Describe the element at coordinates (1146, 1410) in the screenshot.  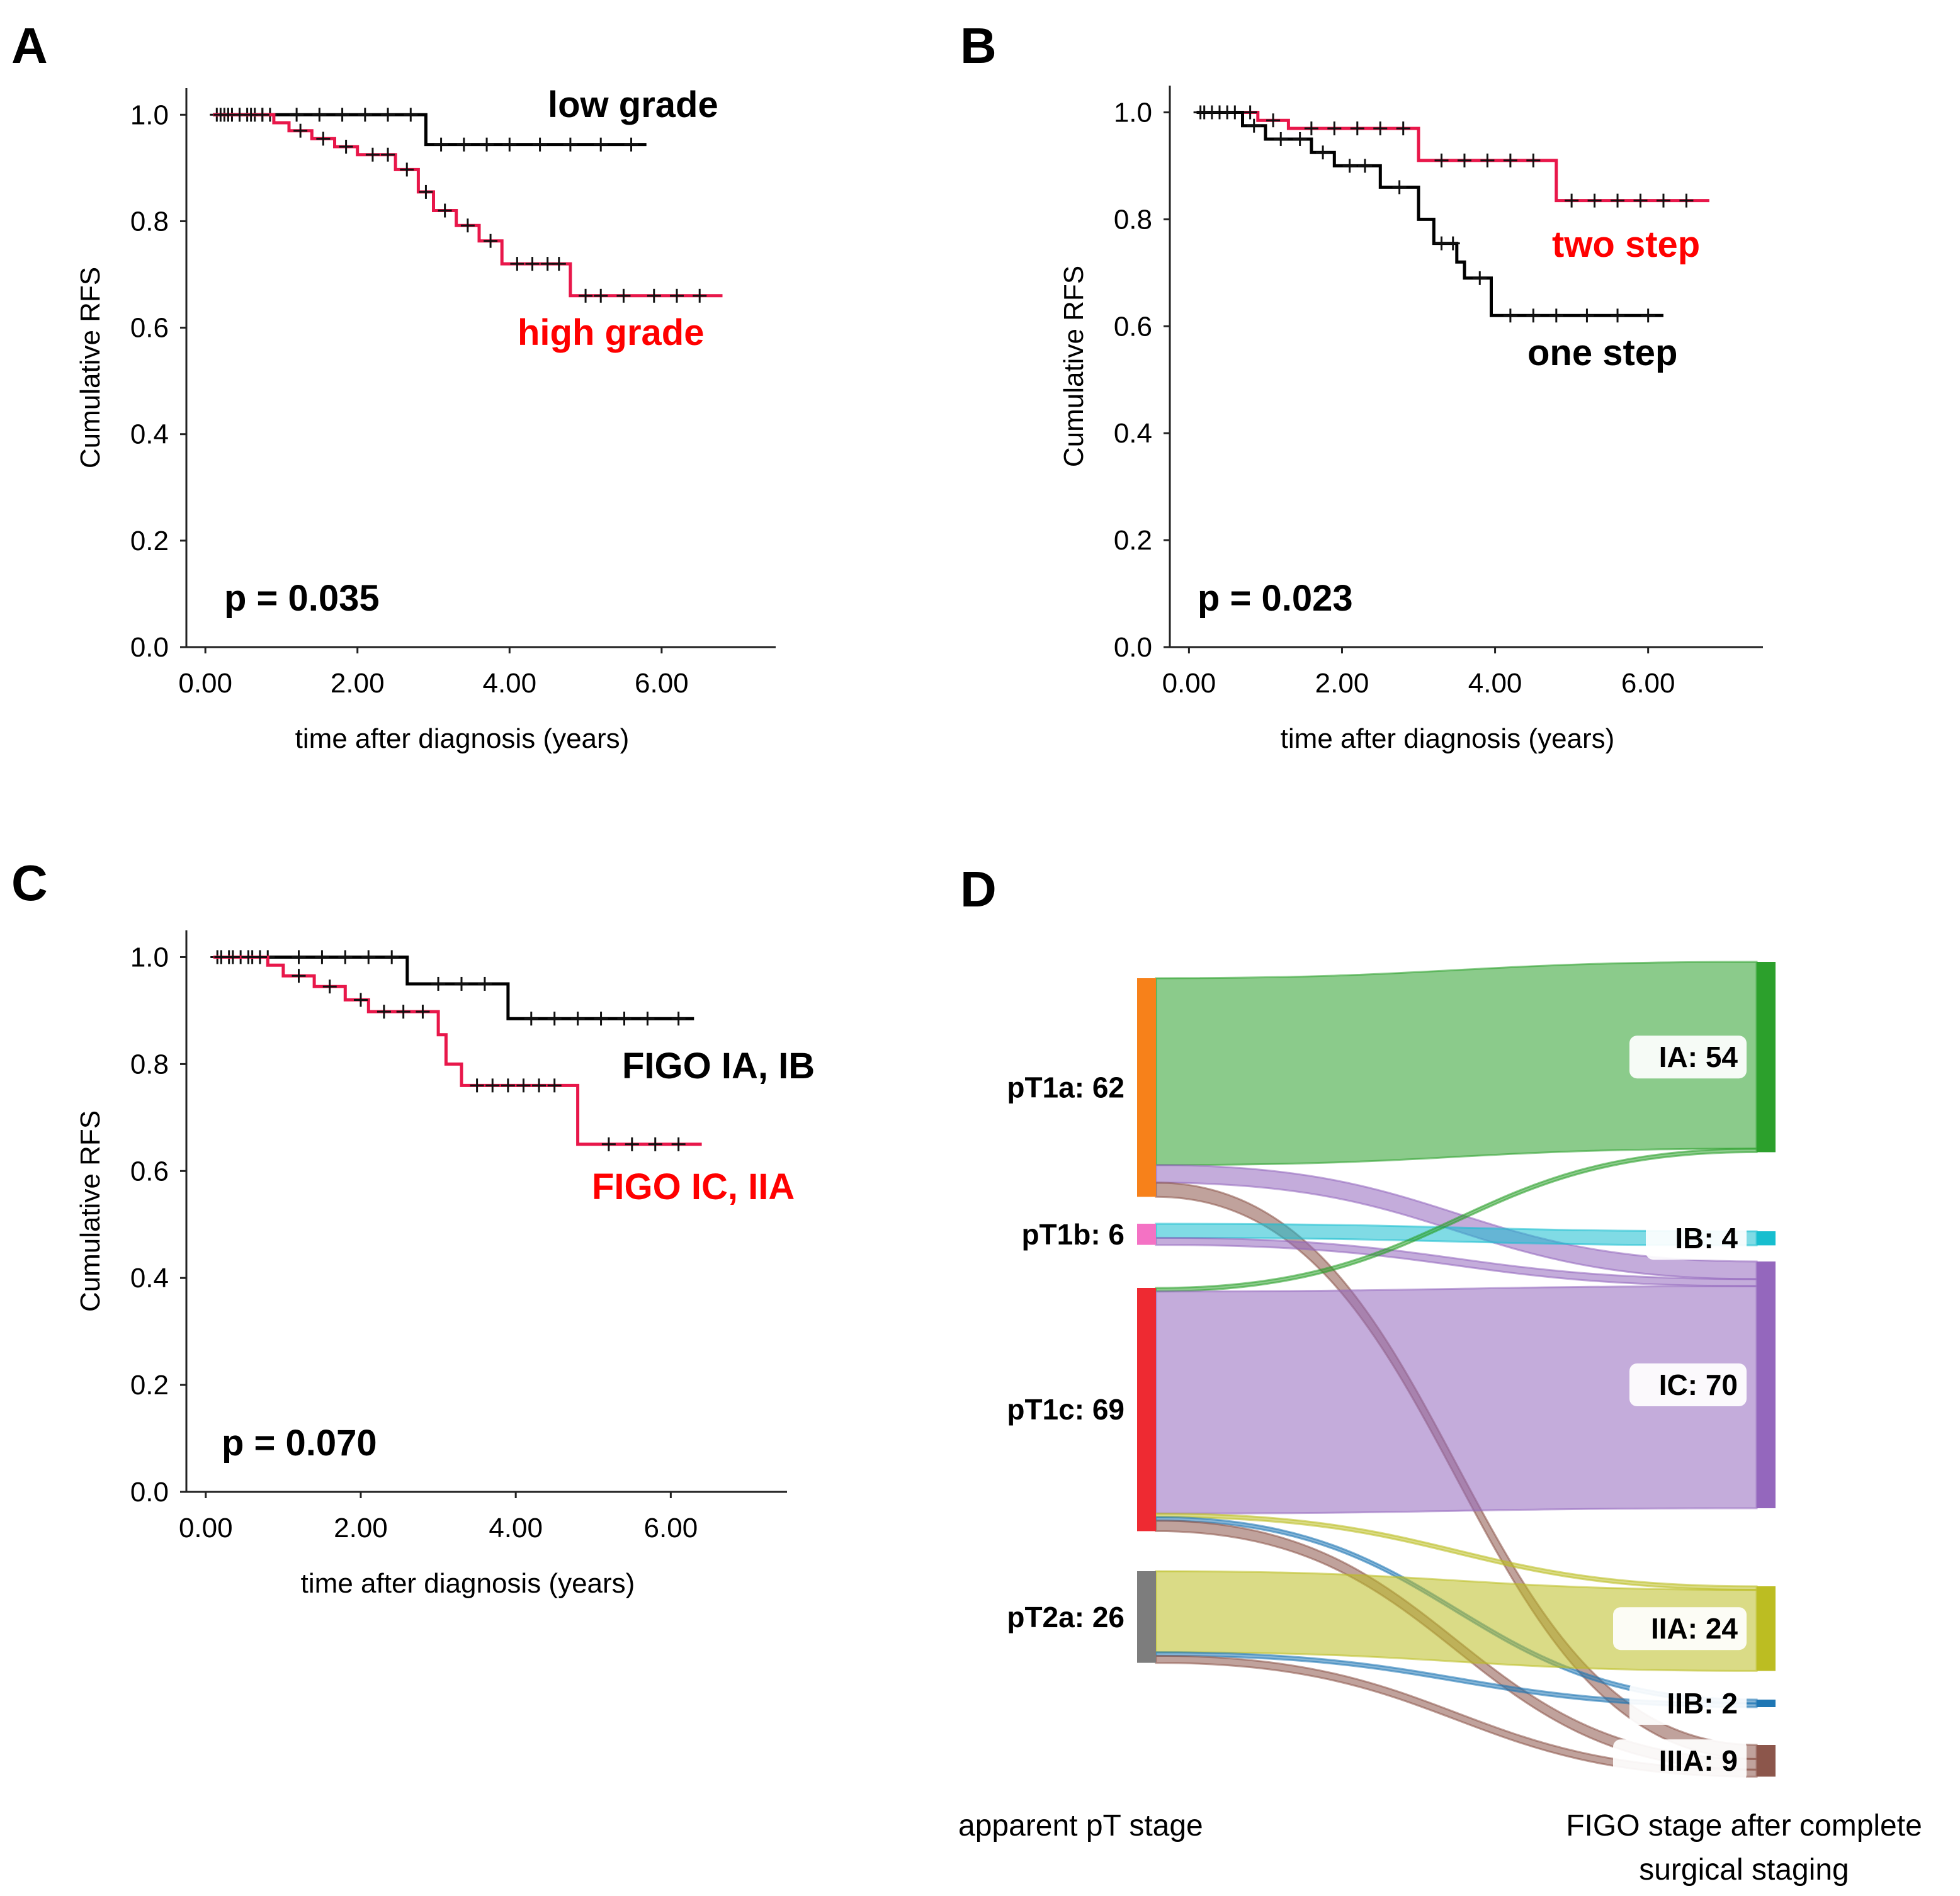
I see `source-node-pT1c` at that location.